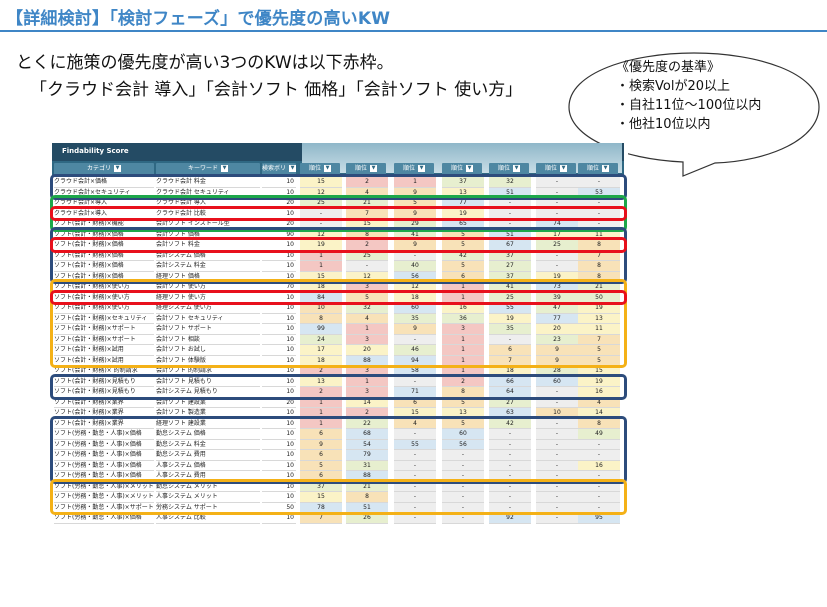 The width and height of the screenshot is (827, 607). Describe the element at coordinates (367, 318) in the screenshot. I see `rank-cell: 4` at that location.